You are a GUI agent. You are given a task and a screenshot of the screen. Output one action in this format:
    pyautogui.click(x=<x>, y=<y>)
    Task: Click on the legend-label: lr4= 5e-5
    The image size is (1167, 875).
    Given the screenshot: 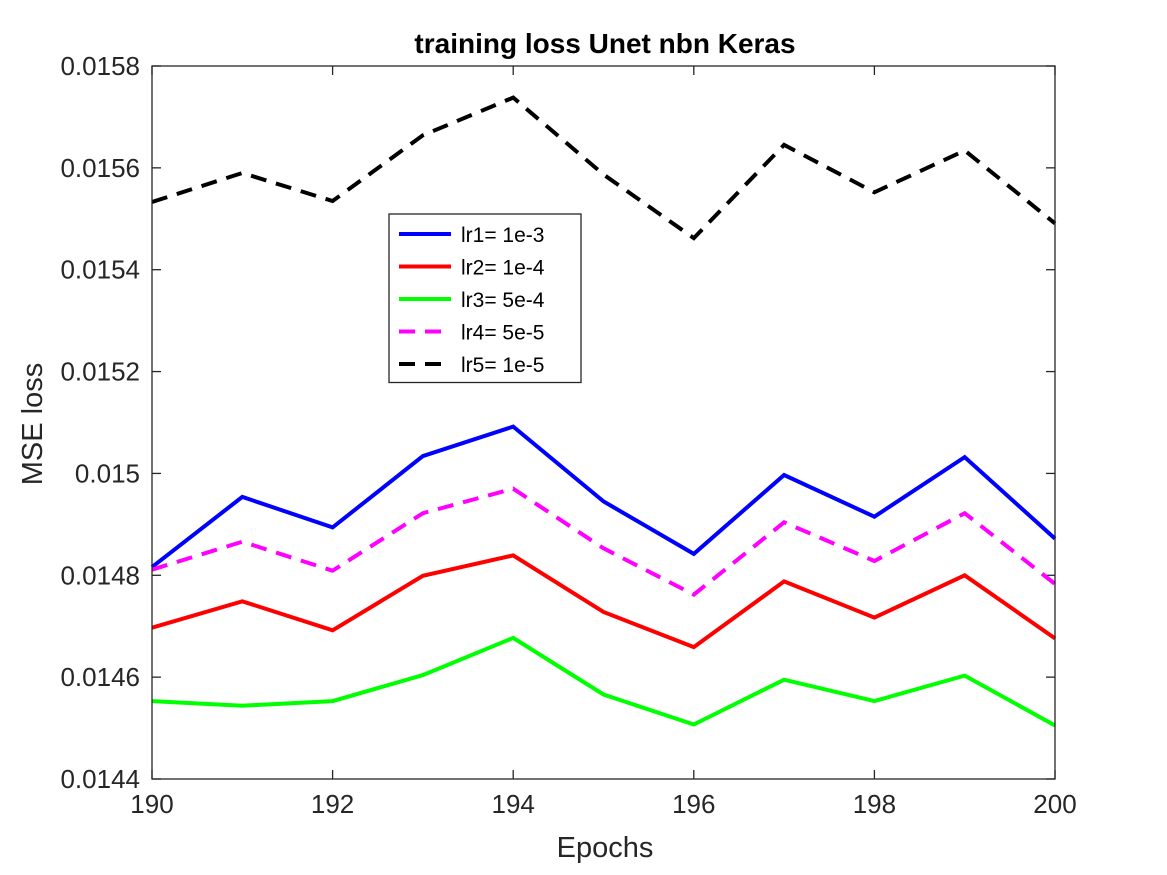 What is the action you would take?
    pyautogui.click(x=502, y=333)
    